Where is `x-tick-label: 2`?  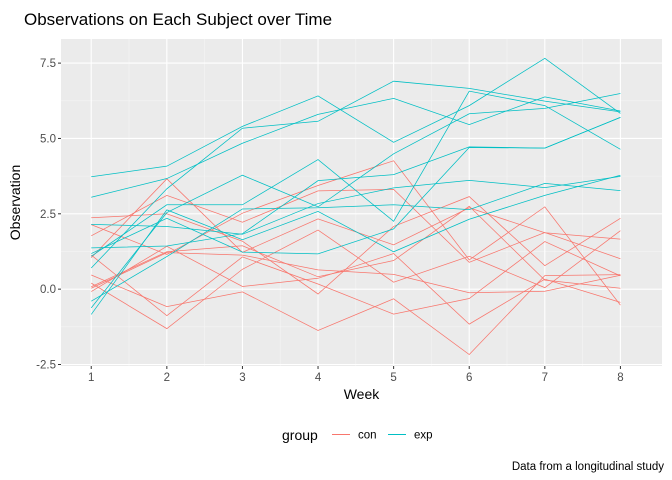 x-tick-label: 2 is located at coordinates (167, 378).